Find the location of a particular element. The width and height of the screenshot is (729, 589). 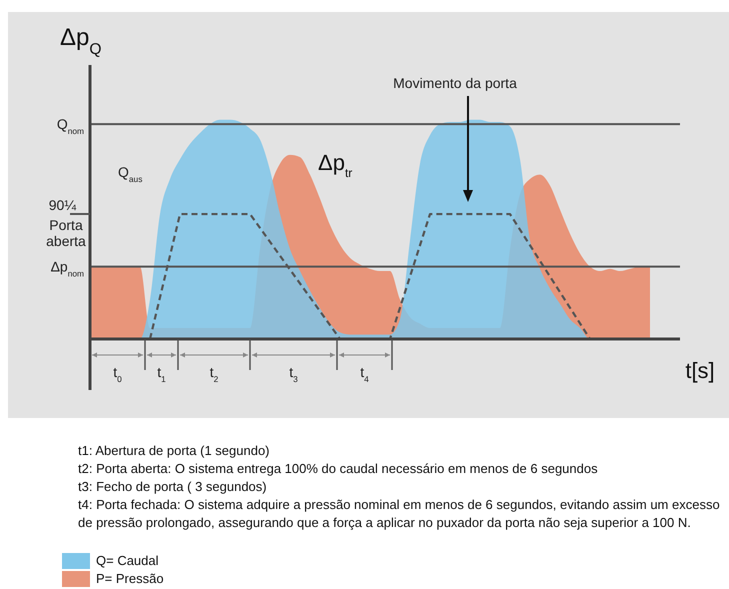

text: t3: Fecho de porta ( 3 segundos) is located at coordinates (173, 487).